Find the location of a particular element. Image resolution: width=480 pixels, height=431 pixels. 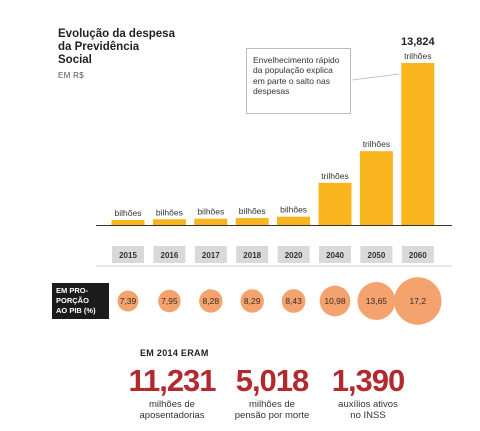

x-tick-label: 2015 is located at coordinates (128, 255).